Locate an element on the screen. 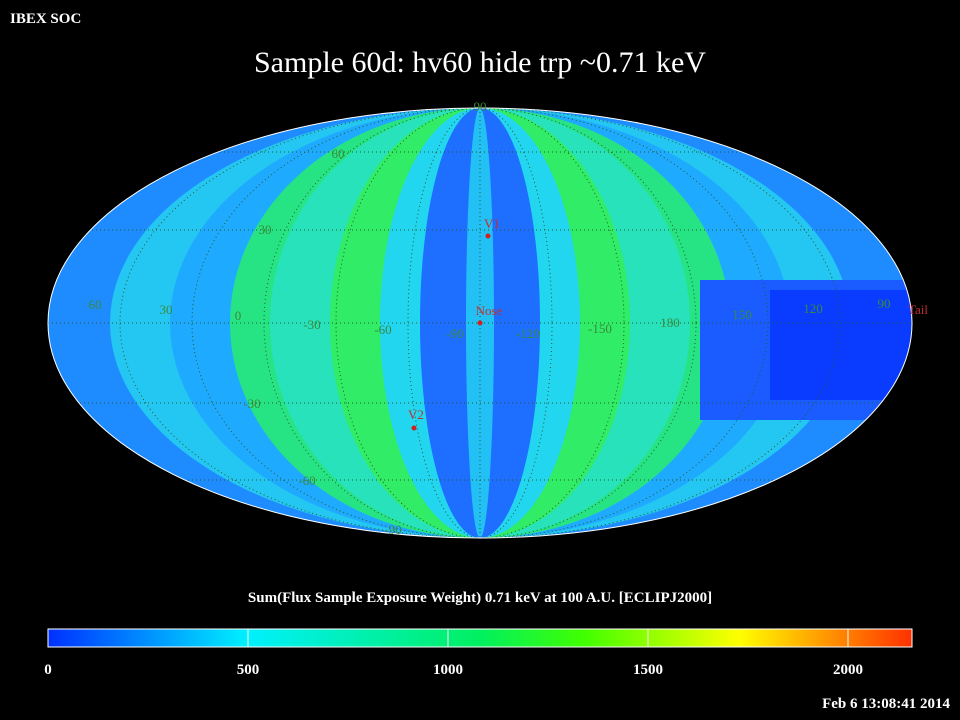  colorbar-tick-label: 0 is located at coordinates (48, 670).